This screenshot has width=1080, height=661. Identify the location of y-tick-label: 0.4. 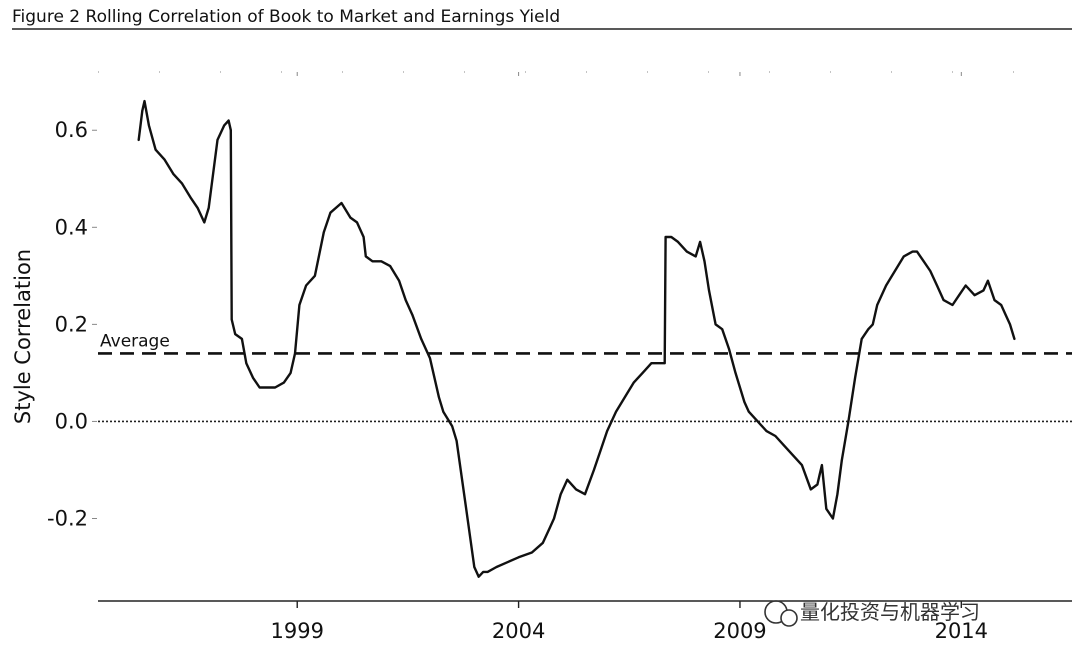
(71, 227).